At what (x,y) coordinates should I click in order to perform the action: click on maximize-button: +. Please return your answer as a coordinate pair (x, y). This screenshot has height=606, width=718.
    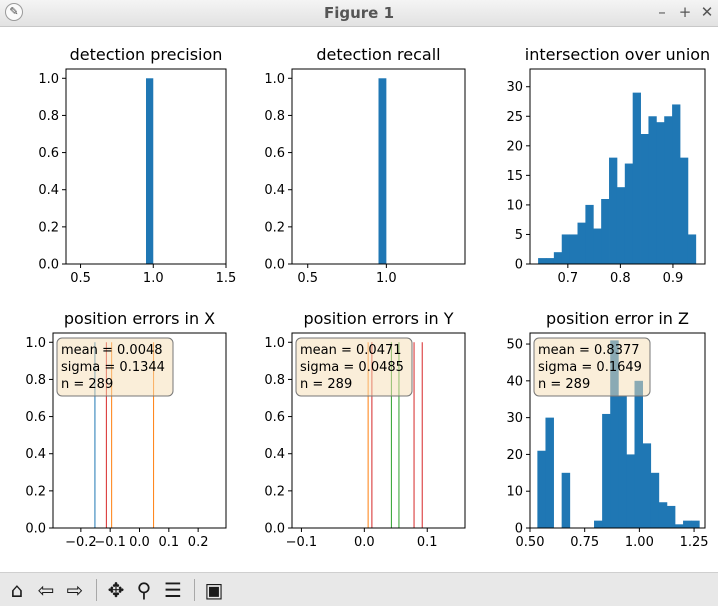
    Looking at the image, I should click on (685, 12).